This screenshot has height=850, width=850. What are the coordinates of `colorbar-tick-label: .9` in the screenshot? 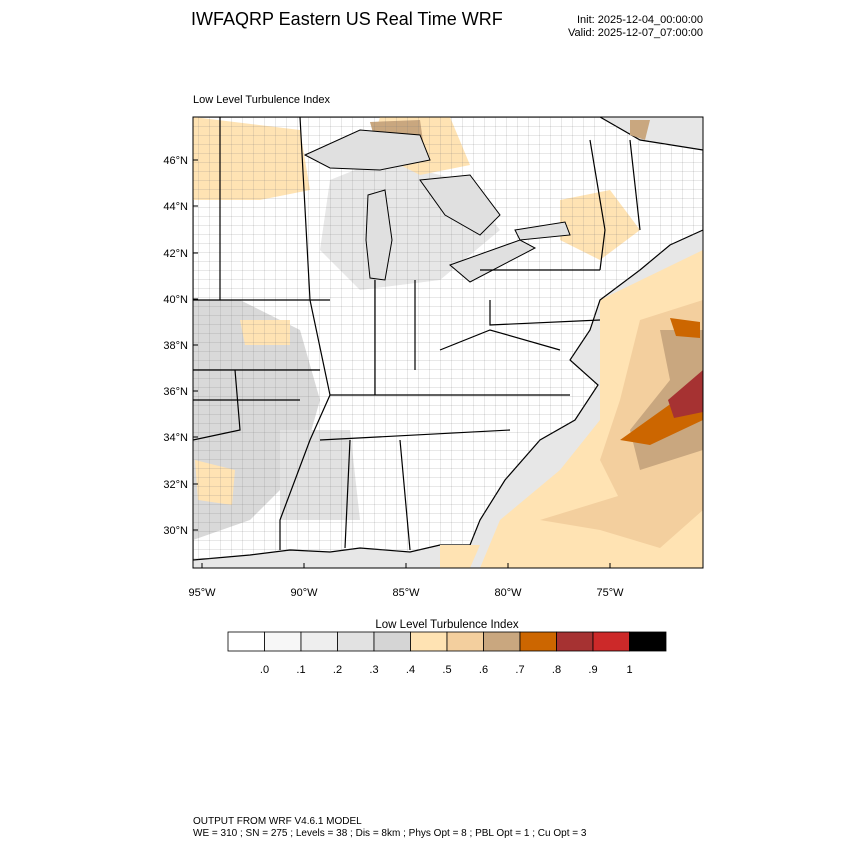 It's located at (592, 670).